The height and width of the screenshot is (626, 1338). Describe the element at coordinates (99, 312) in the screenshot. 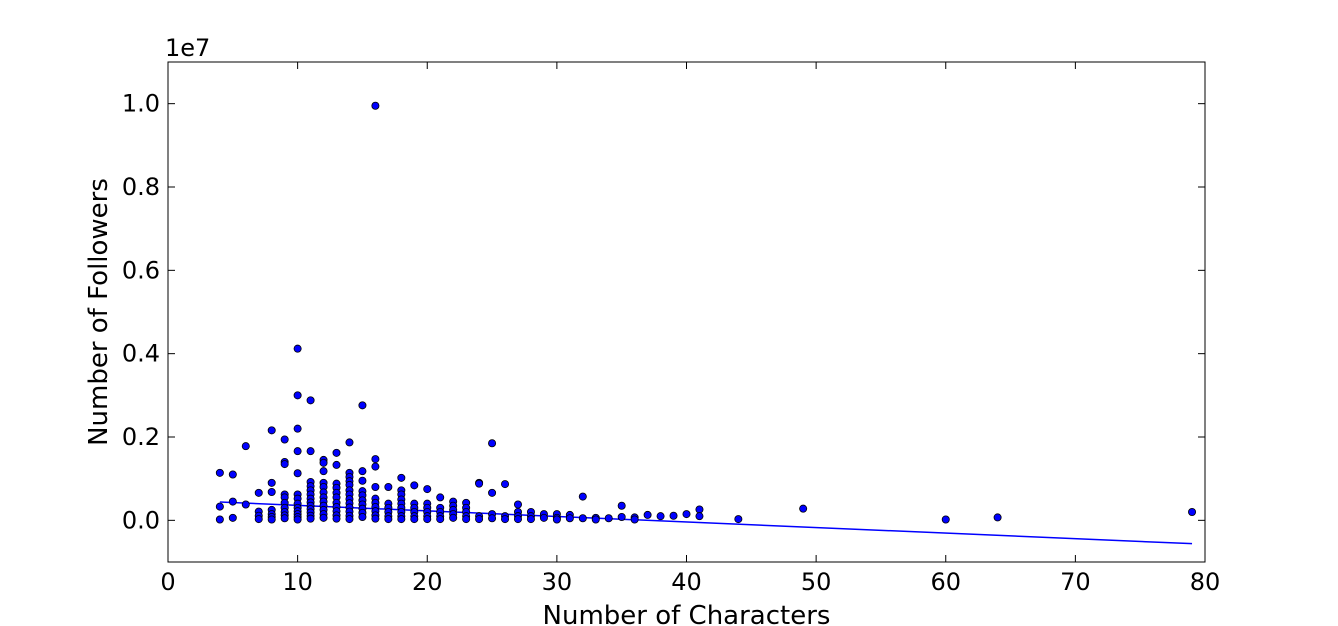

I see `y-axis-label: Number of Followers` at that location.